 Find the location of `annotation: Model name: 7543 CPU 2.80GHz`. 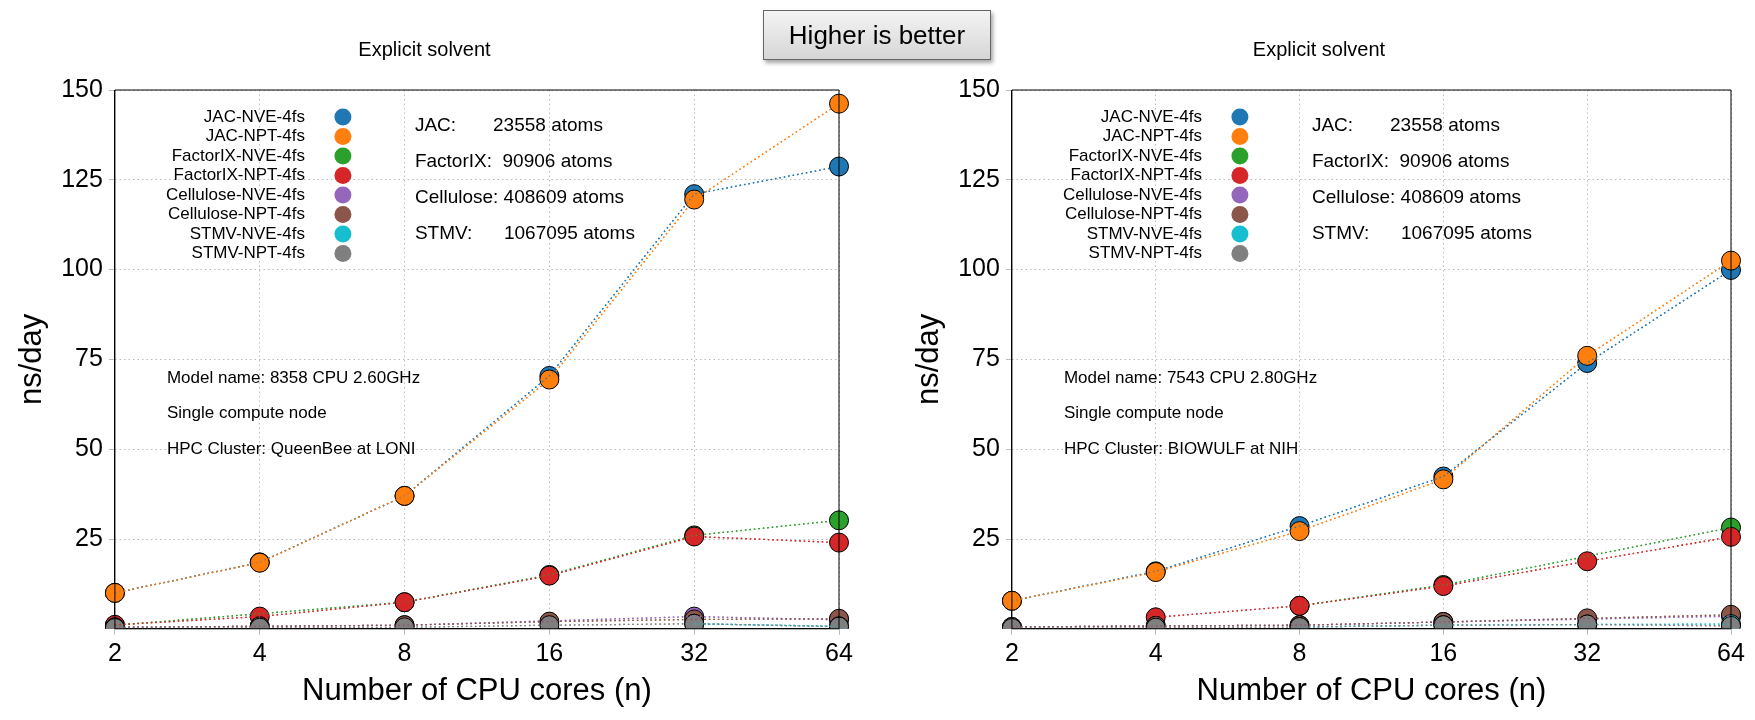

annotation: Model name: 7543 CPU 2.80GHz is located at coordinates (1190, 377).